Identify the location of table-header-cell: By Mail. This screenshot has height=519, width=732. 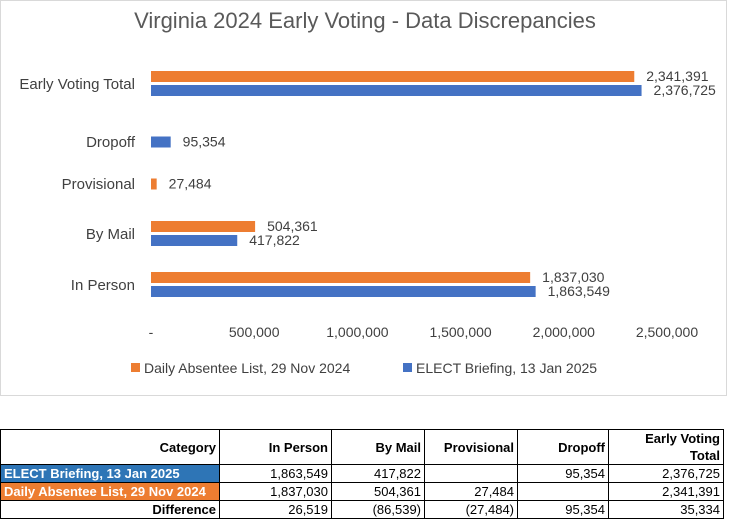
(378, 447).